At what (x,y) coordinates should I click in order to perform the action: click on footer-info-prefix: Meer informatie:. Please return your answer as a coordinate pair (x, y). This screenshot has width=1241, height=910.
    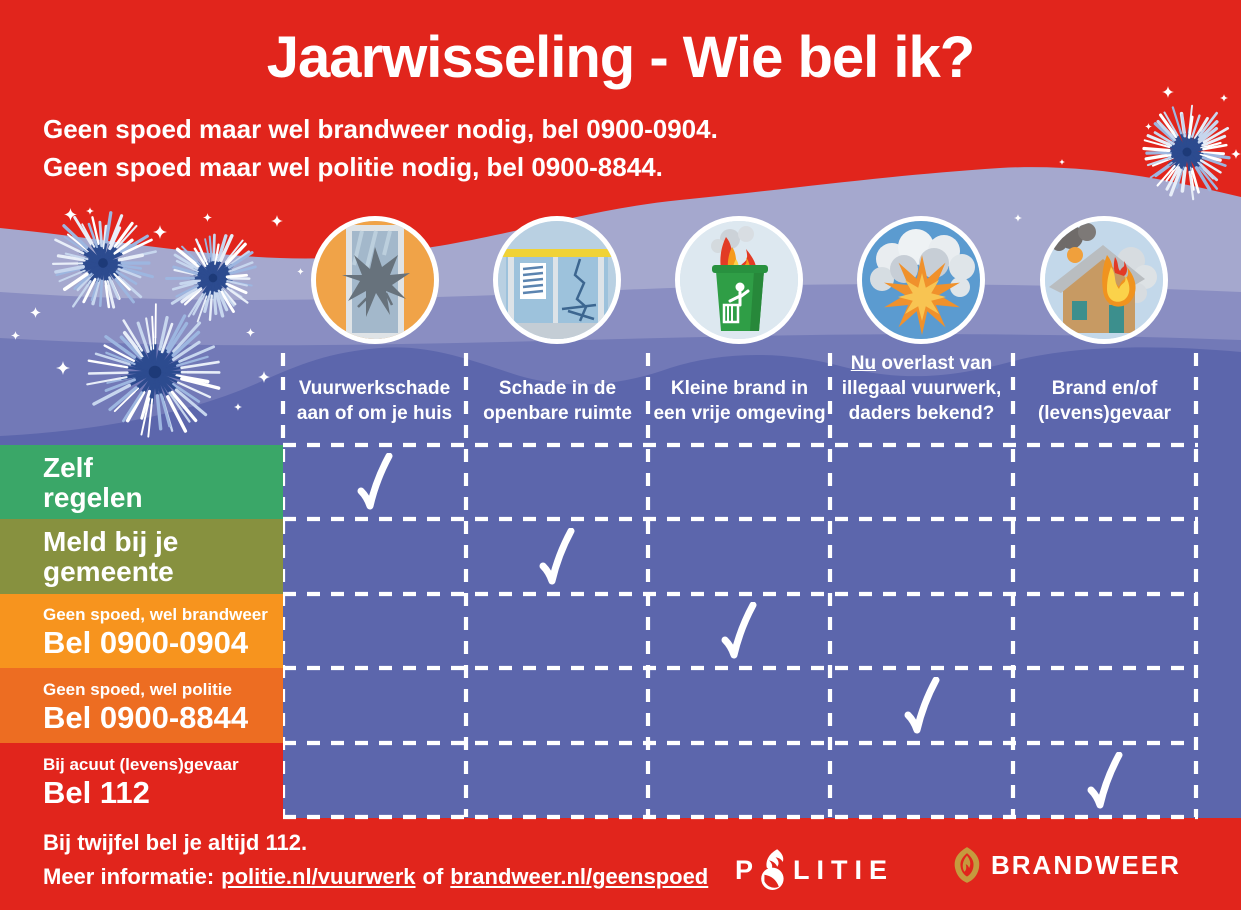
    Looking at the image, I should click on (129, 876).